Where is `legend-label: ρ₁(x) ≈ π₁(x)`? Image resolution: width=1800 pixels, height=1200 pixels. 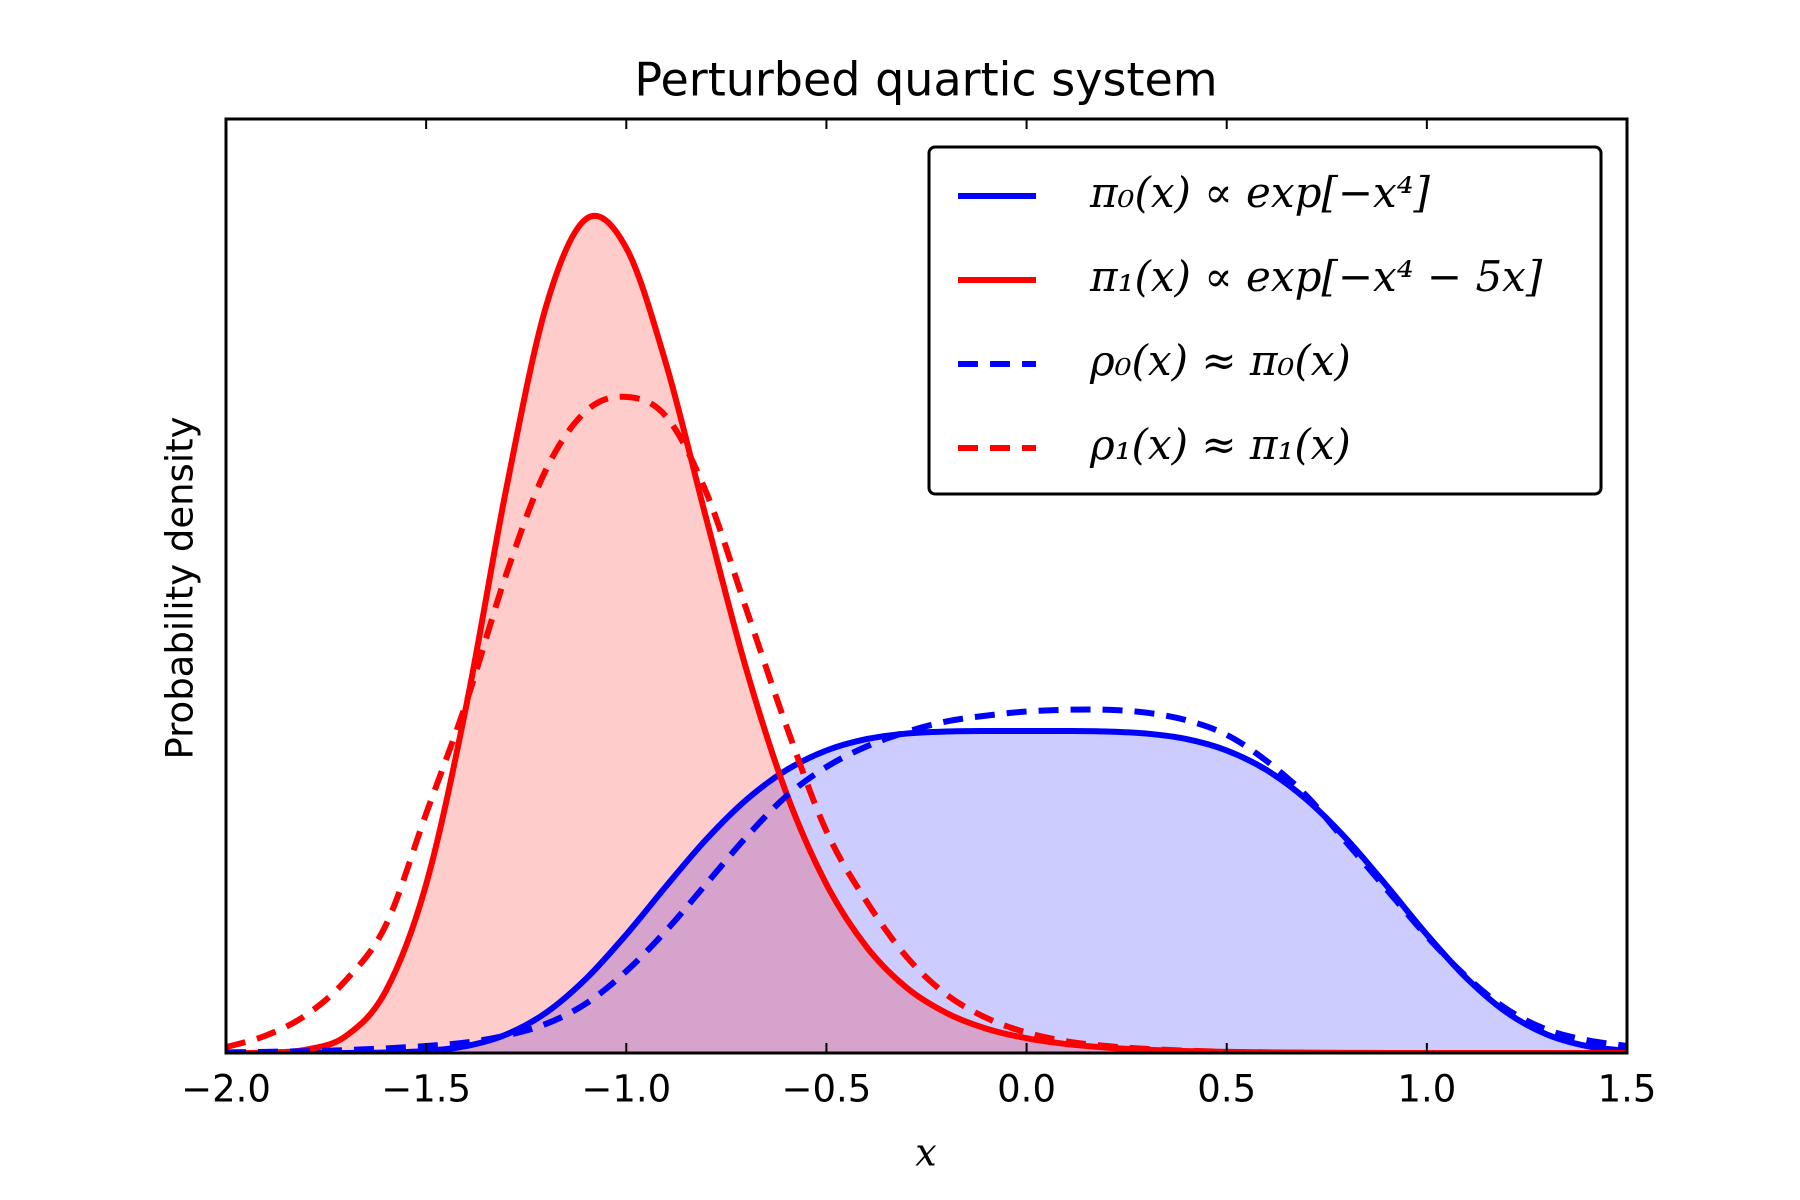
legend-label: ρ₁(x) ≈ π₁(x) is located at coordinates (1220, 444).